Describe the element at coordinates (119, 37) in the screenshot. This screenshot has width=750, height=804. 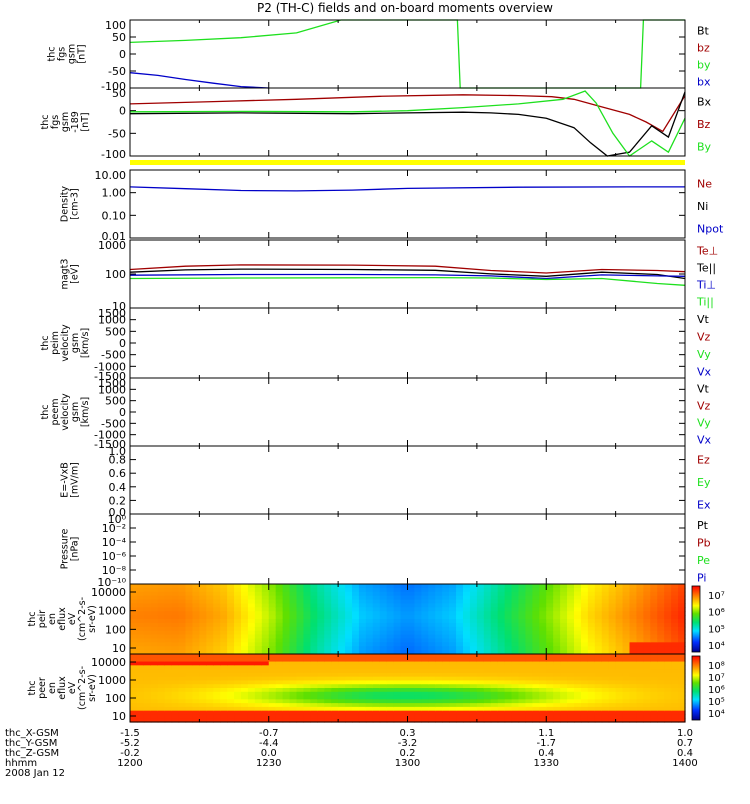
I see `y-tick-label: 50` at that location.